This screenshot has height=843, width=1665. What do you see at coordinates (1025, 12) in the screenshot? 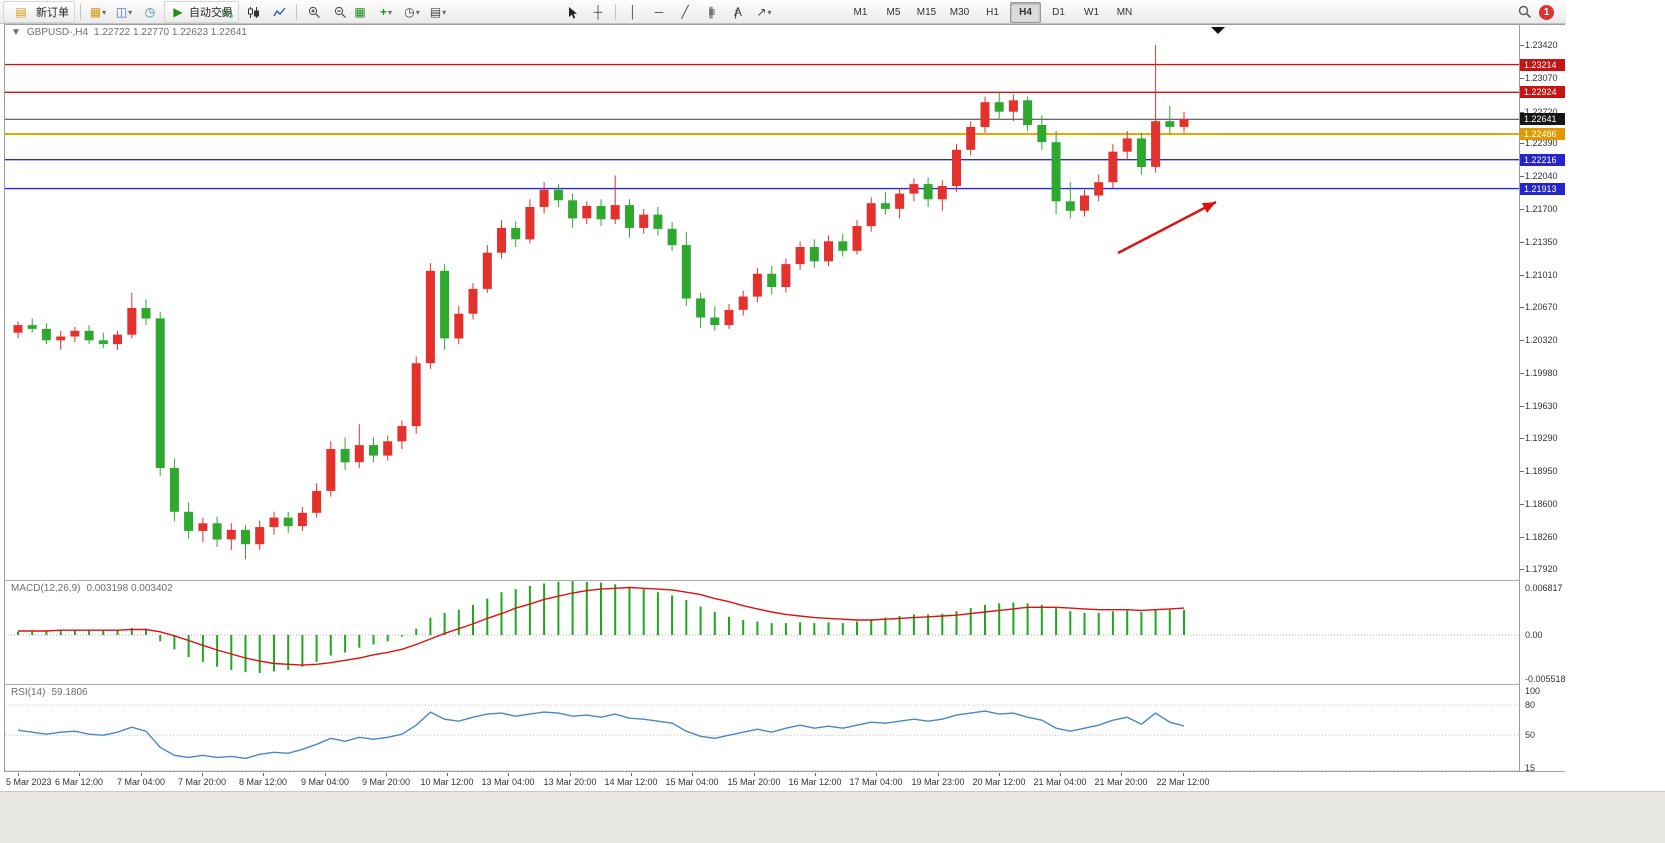
I see `timeframe-h4-button: H4` at bounding box center [1025, 12].